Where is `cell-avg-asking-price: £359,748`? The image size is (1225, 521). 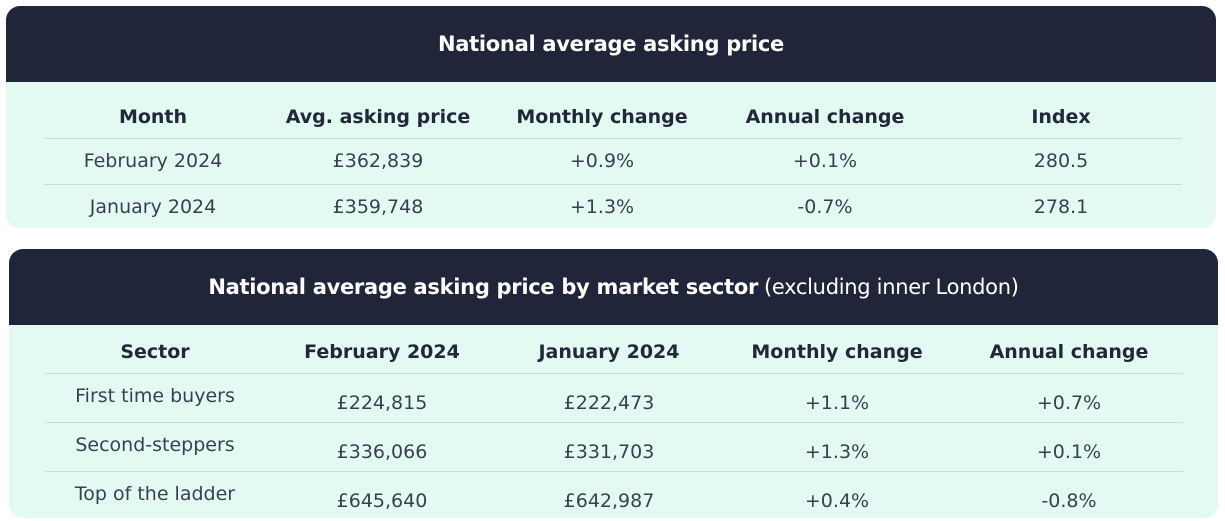
cell-avg-asking-price: £359,748 is located at coordinates (378, 207).